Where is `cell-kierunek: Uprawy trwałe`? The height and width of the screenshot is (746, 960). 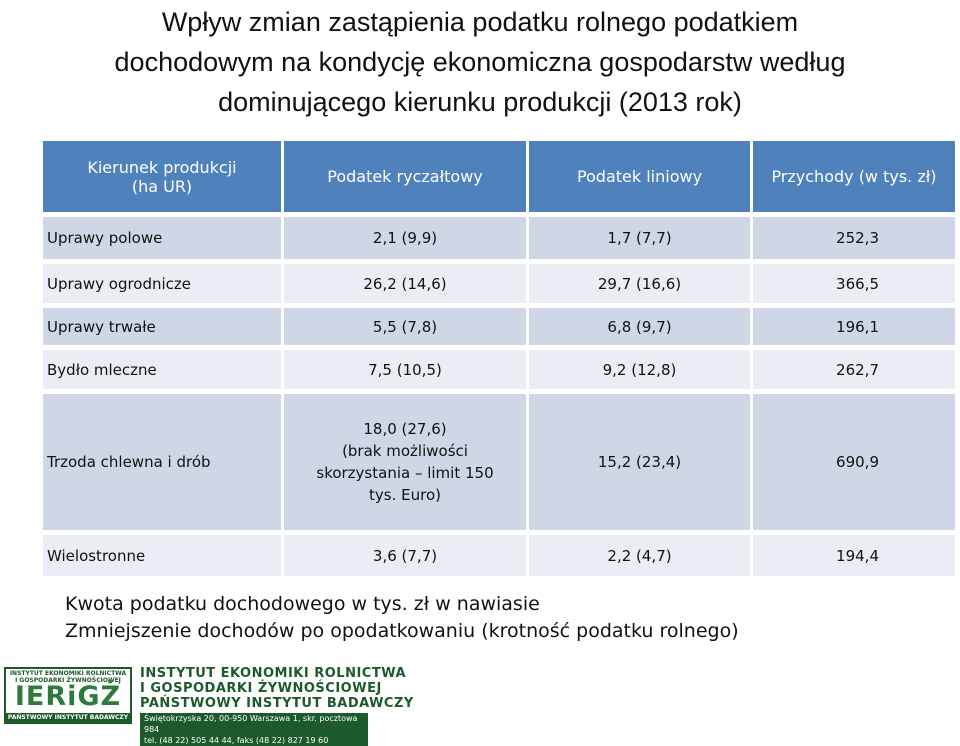 cell-kierunek: Uprawy trwałe is located at coordinates (162, 325).